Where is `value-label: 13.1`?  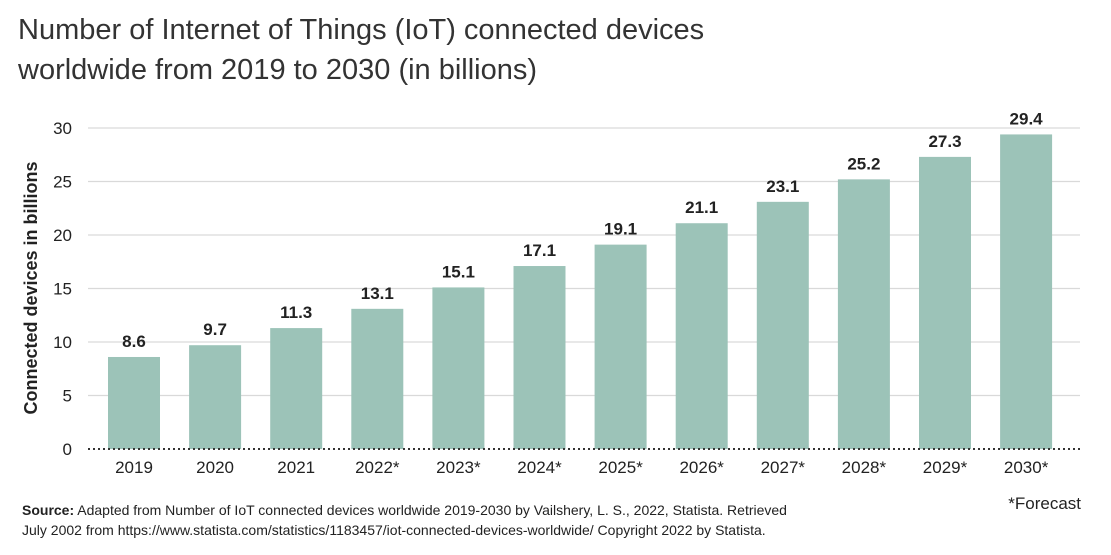
value-label: 13.1 is located at coordinates (377, 293).